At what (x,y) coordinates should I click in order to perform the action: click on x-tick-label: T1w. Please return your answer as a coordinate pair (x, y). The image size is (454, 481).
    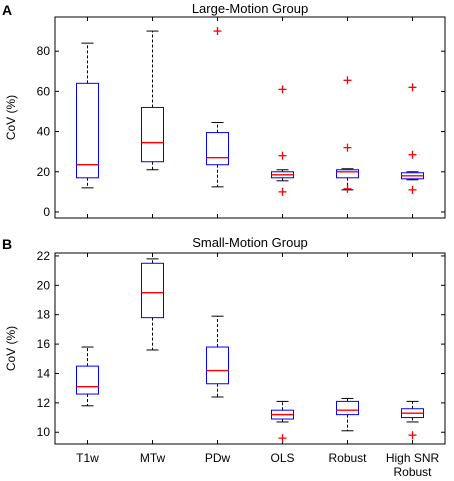
    Looking at the image, I should click on (87, 458).